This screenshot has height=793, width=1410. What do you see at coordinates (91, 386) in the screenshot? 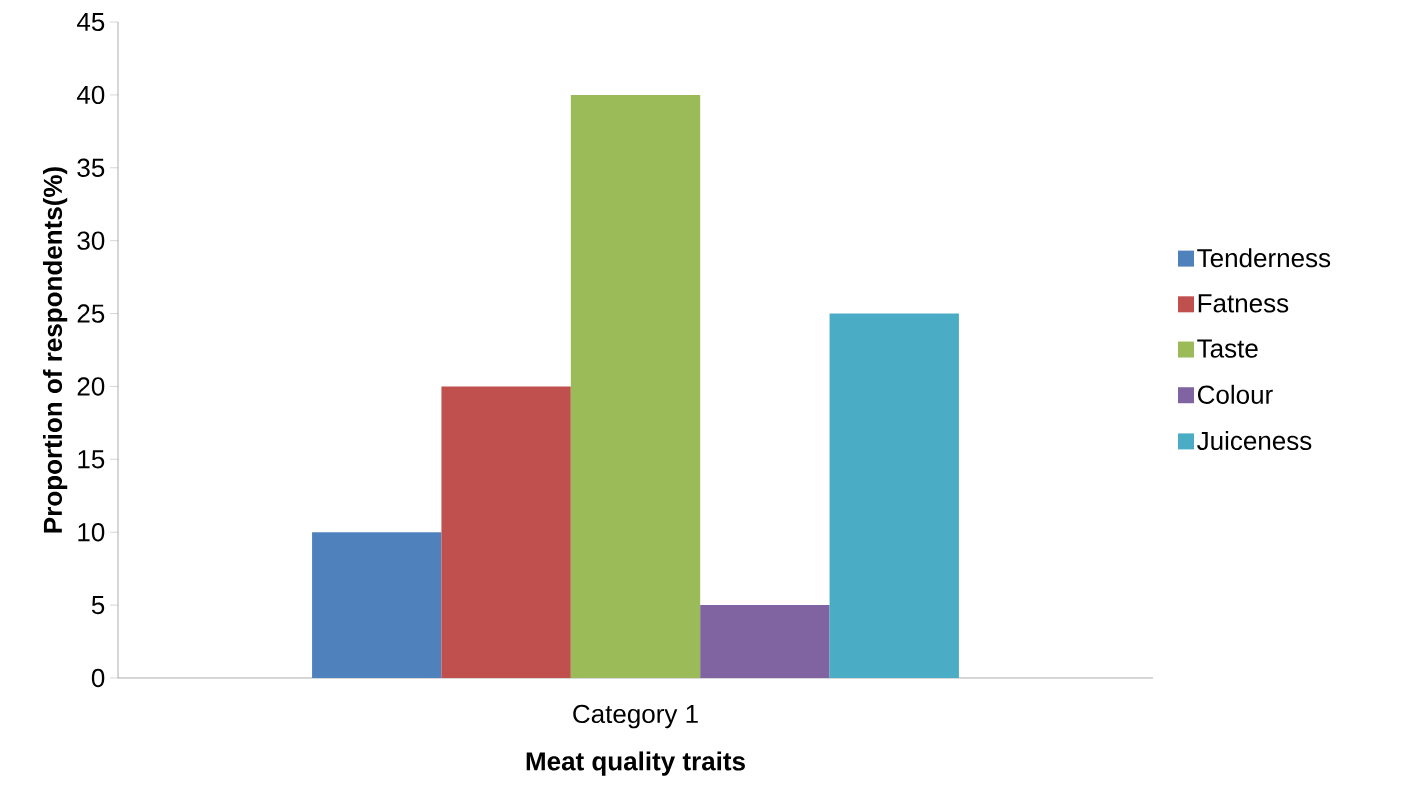
I see `y-tick-label: 20` at bounding box center [91, 386].